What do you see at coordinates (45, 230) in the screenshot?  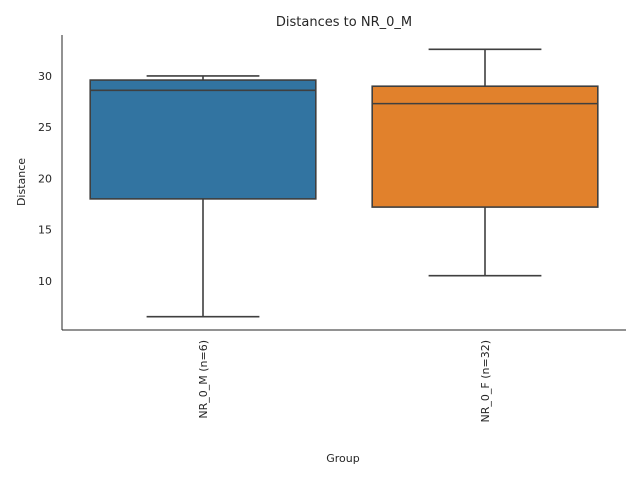 I see `y-tick-label: 15` at bounding box center [45, 230].